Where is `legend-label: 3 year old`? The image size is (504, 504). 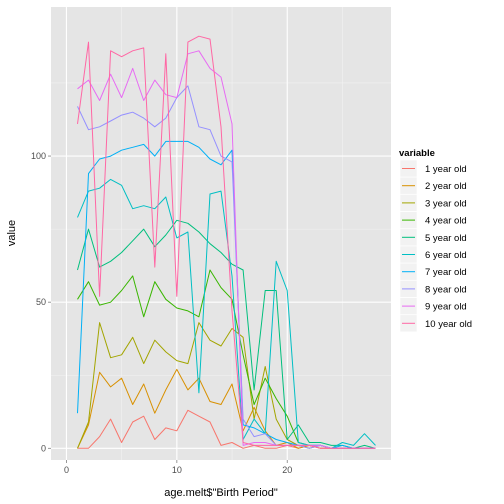
legend-label: 3 year old is located at coordinates (446, 203).